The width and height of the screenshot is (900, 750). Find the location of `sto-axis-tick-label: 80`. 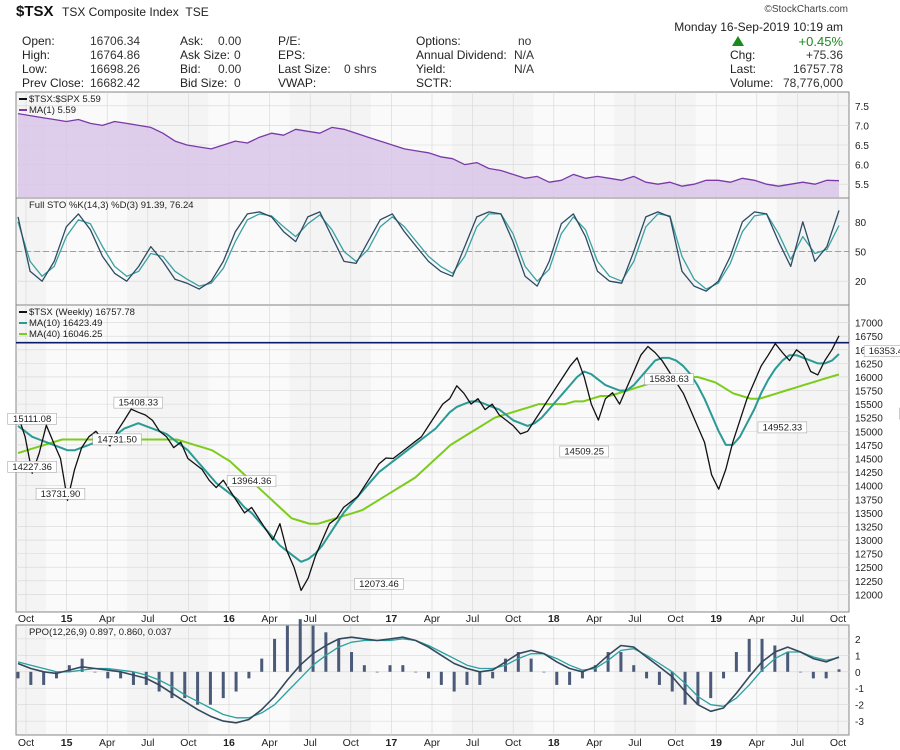

sto-axis-tick-label: 80 is located at coordinates (861, 223).